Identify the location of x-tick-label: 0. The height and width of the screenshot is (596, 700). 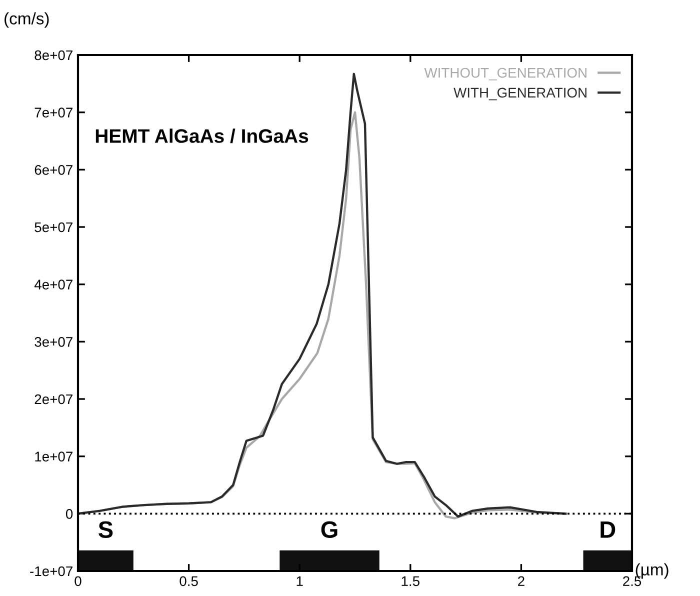
(78, 581).